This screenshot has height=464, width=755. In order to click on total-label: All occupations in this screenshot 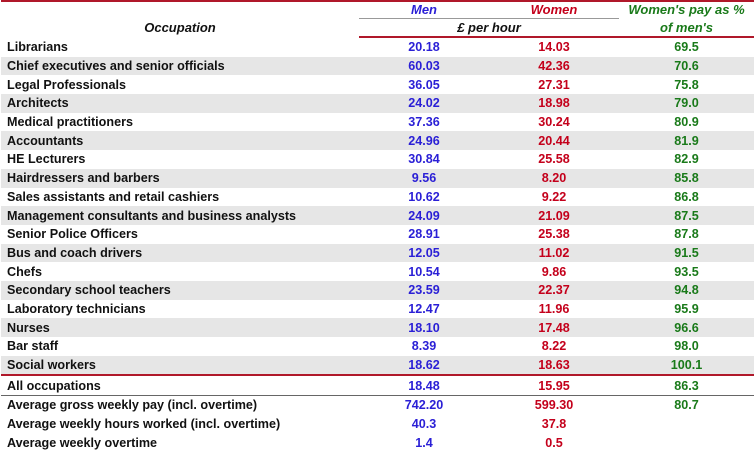, I will do `click(180, 385)`.